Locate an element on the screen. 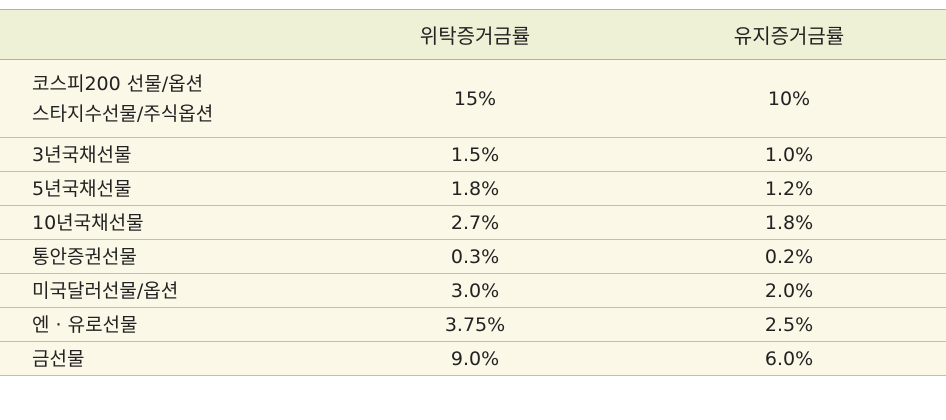 This screenshot has width=946, height=420. header-initial-margin: 위탁증거금률 is located at coordinates (475, 34).